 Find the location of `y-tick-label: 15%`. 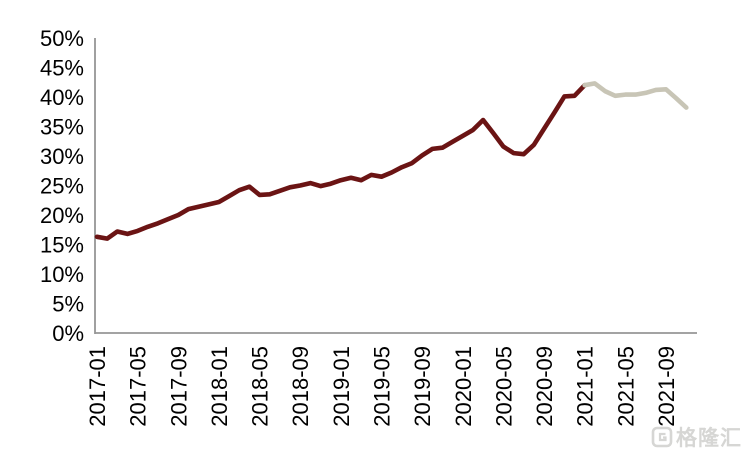

y-tick-label: 15% is located at coordinates (62, 245).